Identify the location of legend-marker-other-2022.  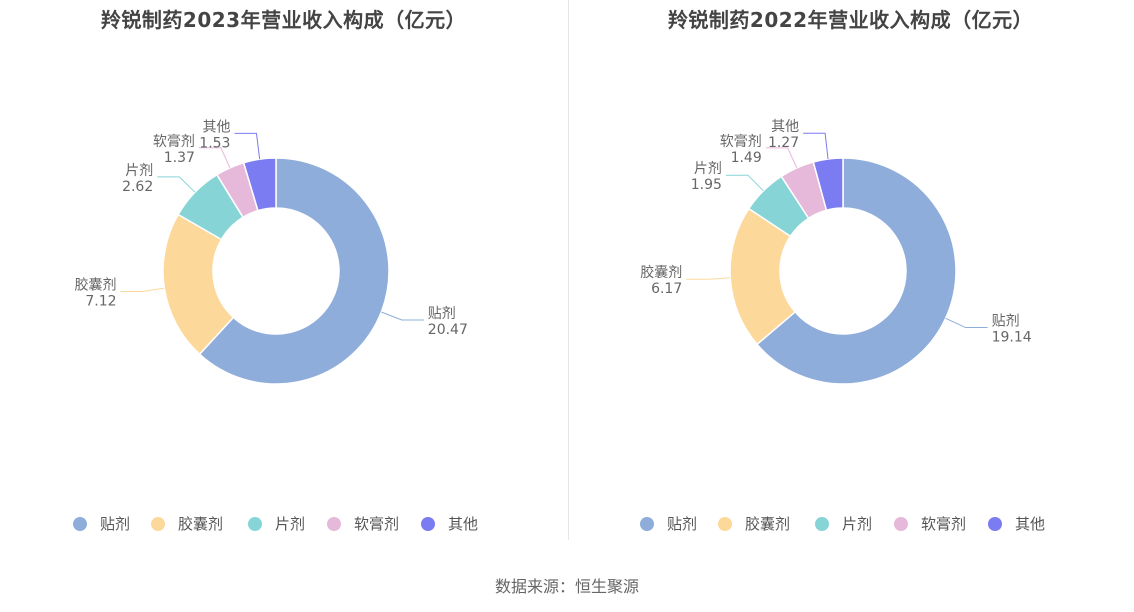
(995, 524).